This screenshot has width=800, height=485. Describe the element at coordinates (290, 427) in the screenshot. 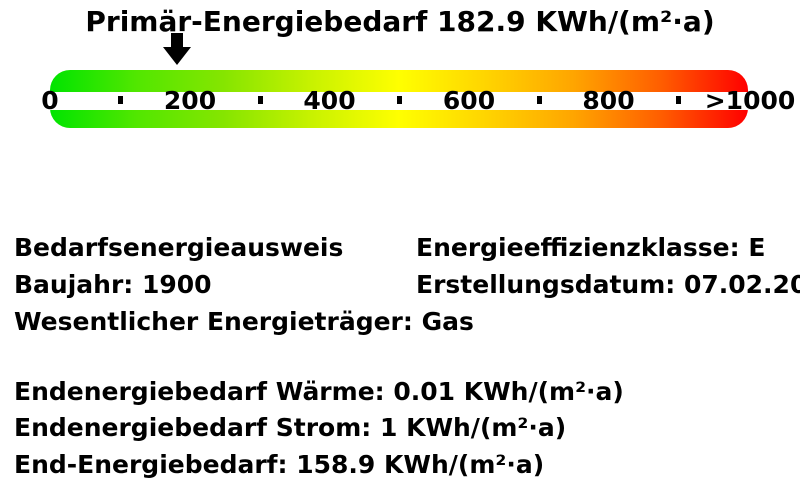

I see `final-energy-electricity-text: Endenergiebedarf Strom: 1 KWh/(m²·a)` at that location.